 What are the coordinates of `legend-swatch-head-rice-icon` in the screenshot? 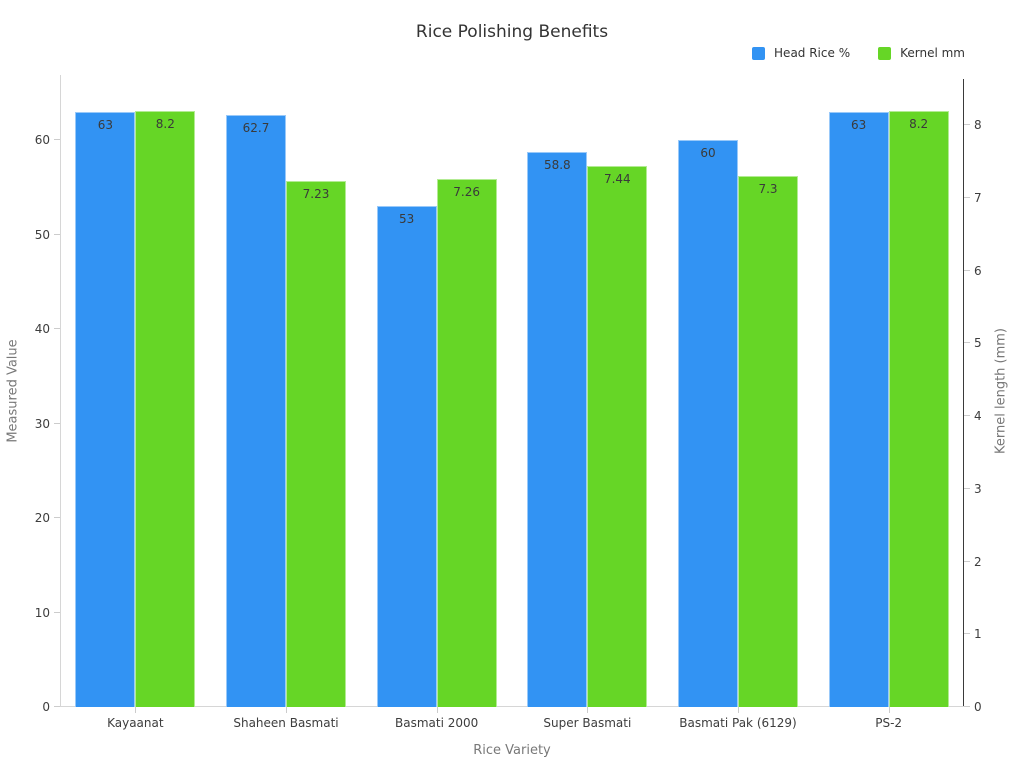 It's located at (759, 53).